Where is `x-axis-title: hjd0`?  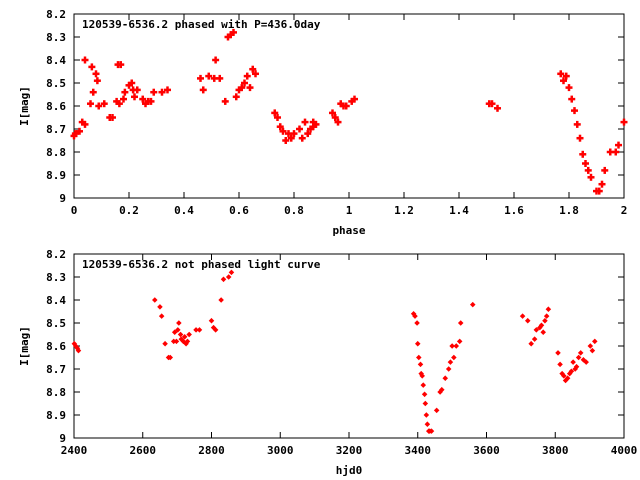 x-axis-title: hjd0 is located at coordinates (349, 470).